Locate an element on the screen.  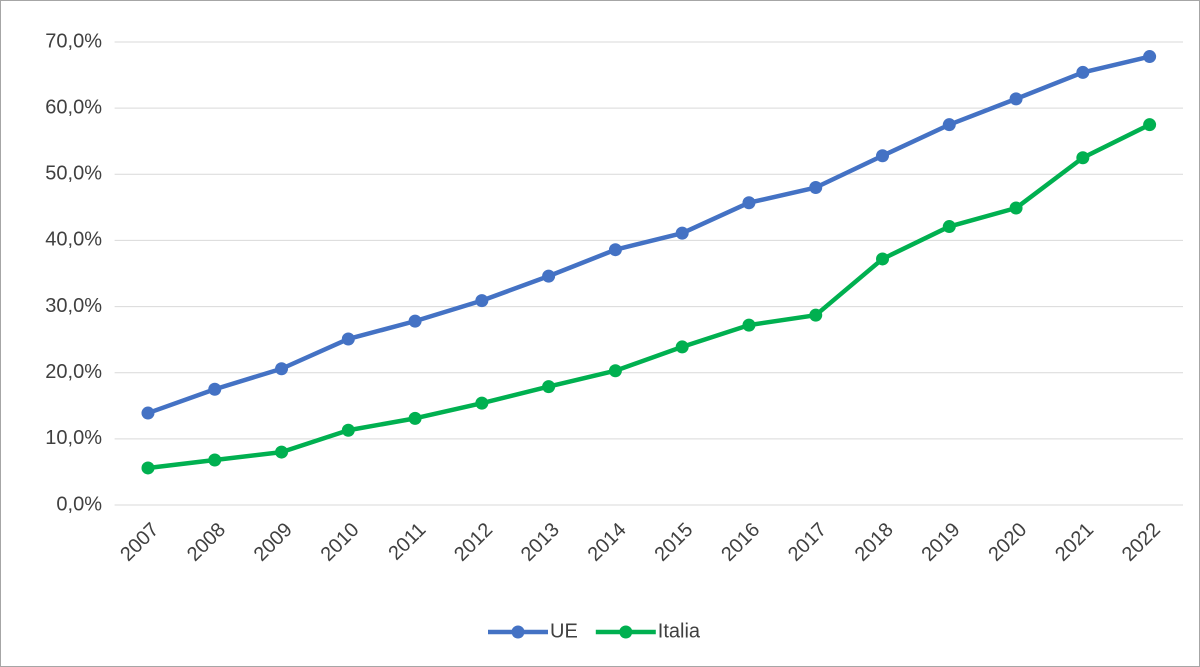
y-tick-label: 30,0% is located at coordinates (73, 306).